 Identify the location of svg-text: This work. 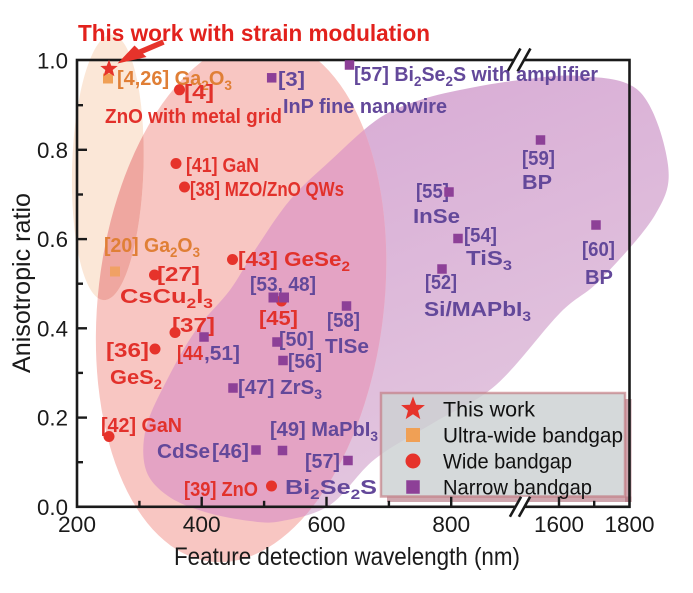
(489, 410).